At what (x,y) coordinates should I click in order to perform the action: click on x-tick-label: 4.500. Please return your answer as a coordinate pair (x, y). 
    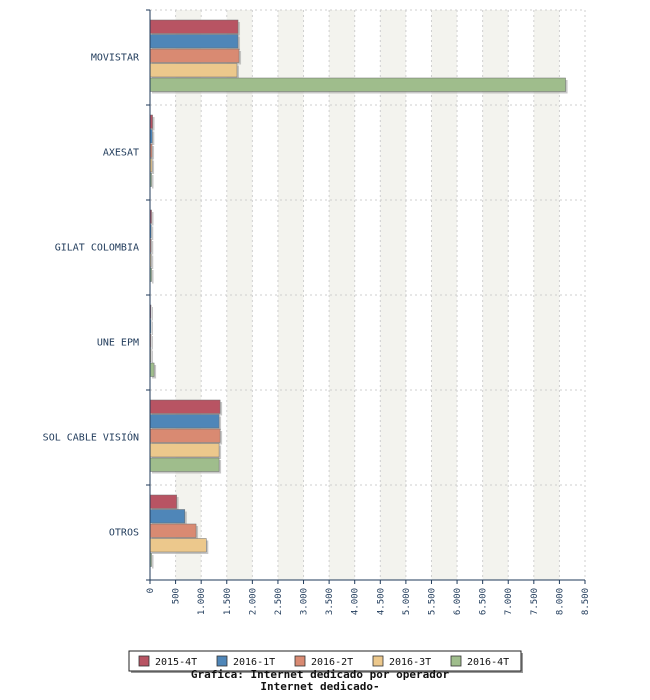
    Looking at the image, I should click on (381, 601).